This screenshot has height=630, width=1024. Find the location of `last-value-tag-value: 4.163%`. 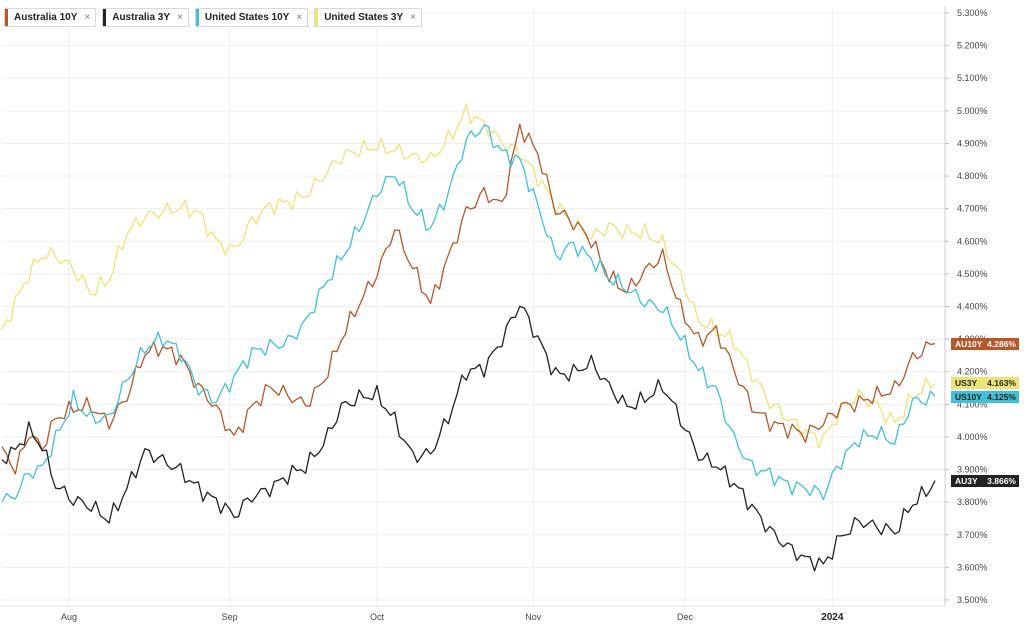

last-value-tag-value: 4.163% is located at coordinates (1001, 383).